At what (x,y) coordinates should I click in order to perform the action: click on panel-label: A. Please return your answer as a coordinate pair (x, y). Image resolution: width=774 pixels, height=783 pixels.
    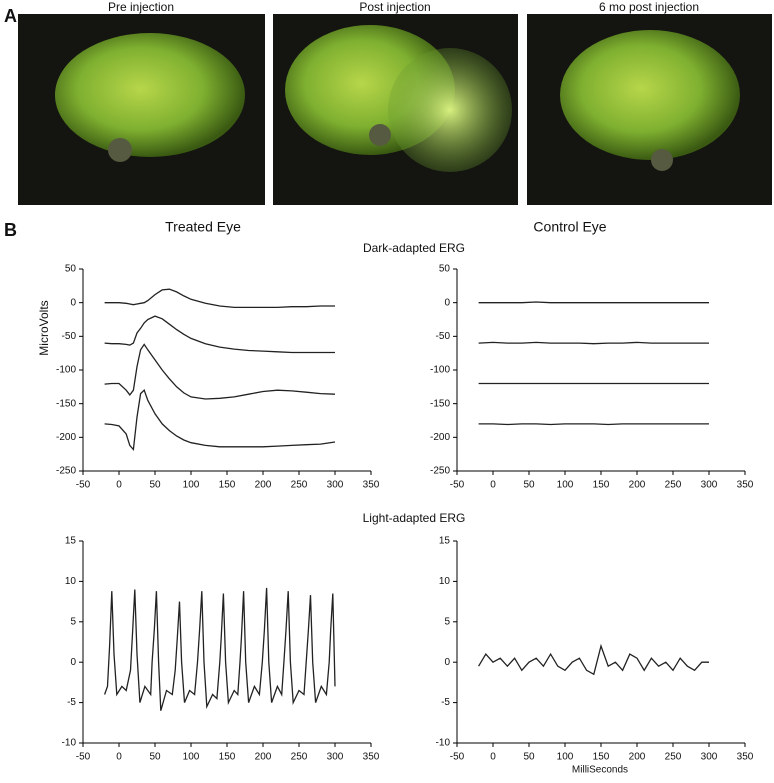
    Looking at the image, I should click on (10, 16).